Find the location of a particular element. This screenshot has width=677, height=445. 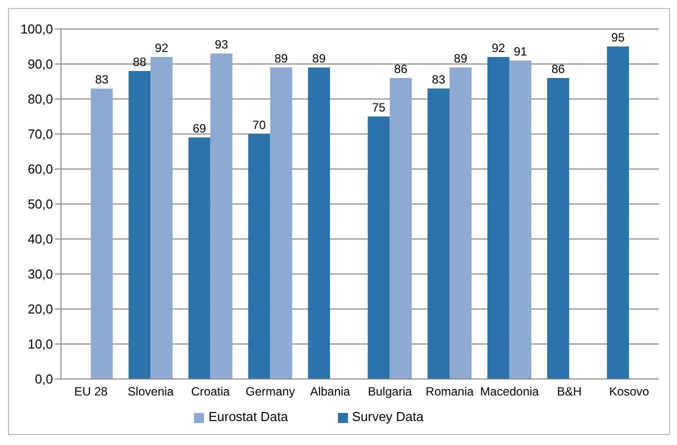

y-tick-label: 40,0 is located at coordinates (40, 239).